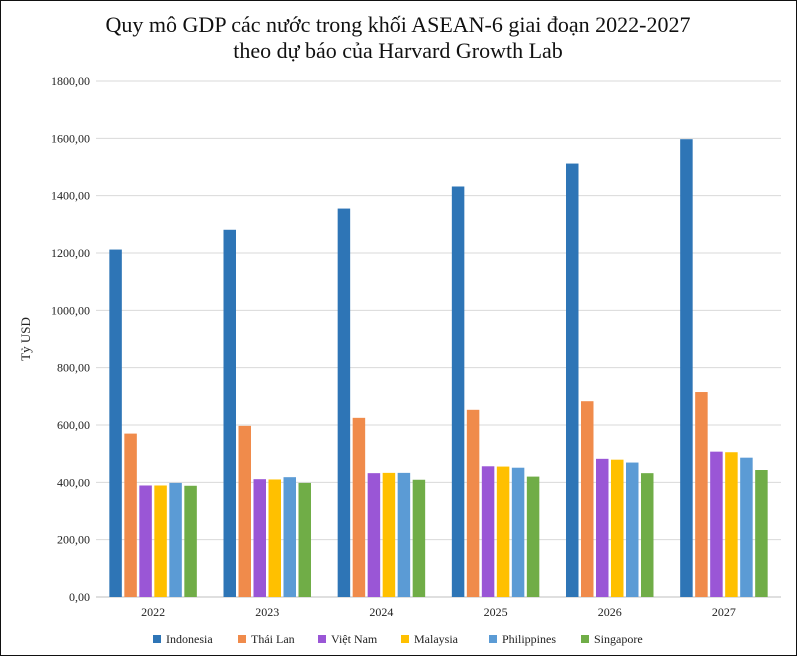 The height and width of the screenshot is (656, 797). What do you see at coordinates (73, 368) in the screenshot?
I see `y-tick-label: 800,00` at bounding box center [73, 368].